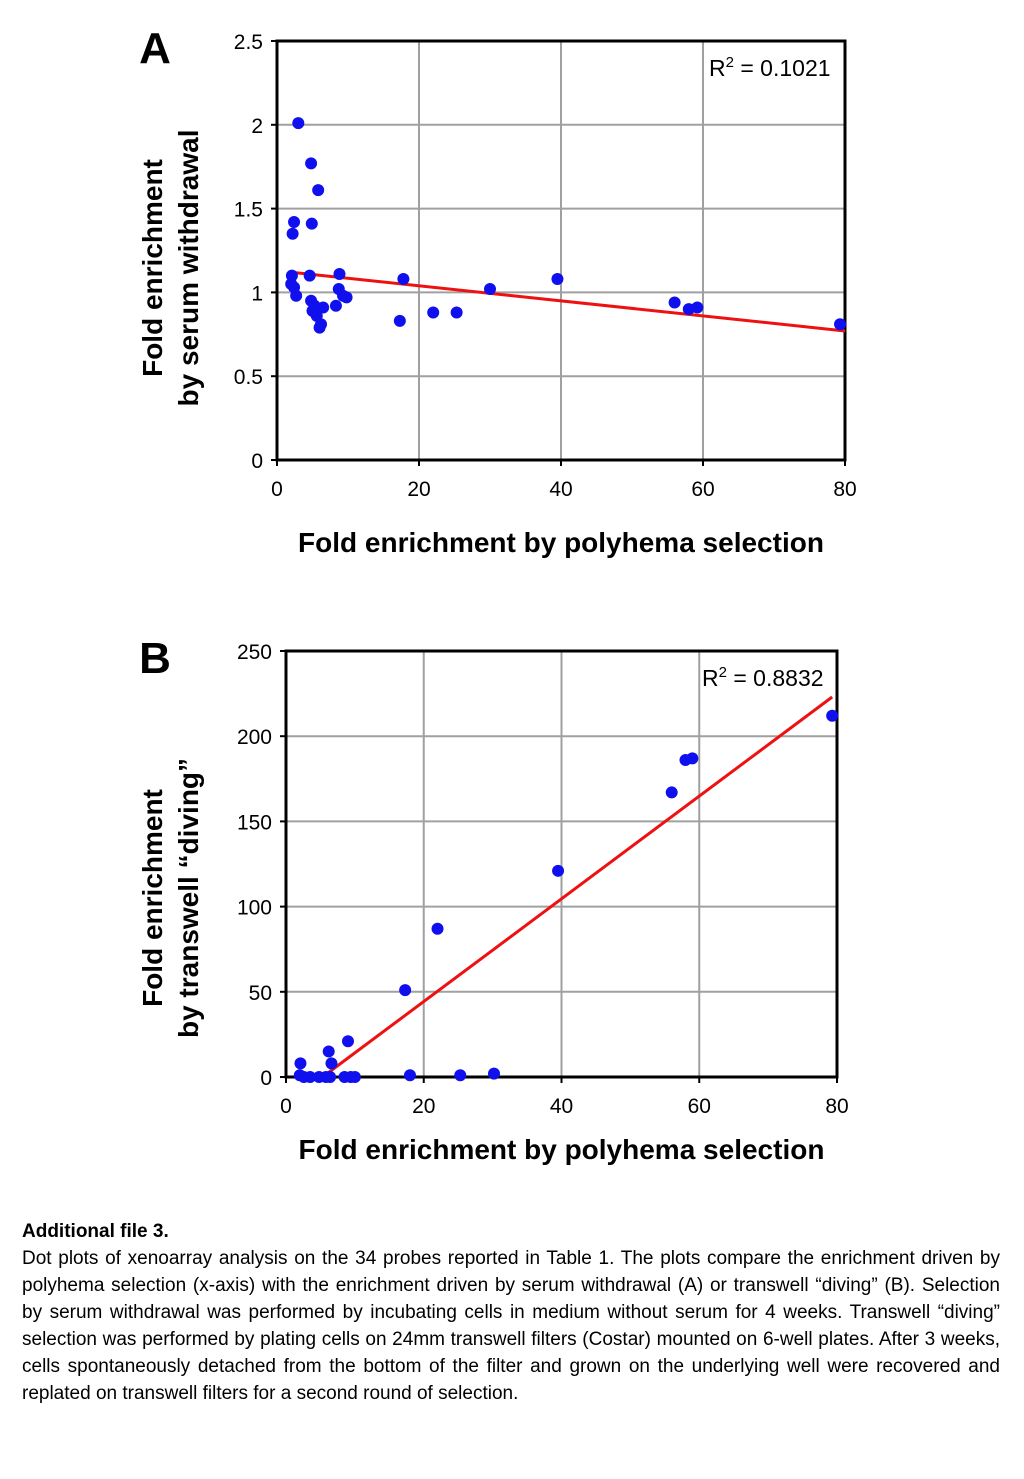 This screenshot has width=1024, height=1479. What do you see at coordinates (248, 210) in the screenshot?
I see `y-tick-label: 1.5` at bounding box center [248, 210].